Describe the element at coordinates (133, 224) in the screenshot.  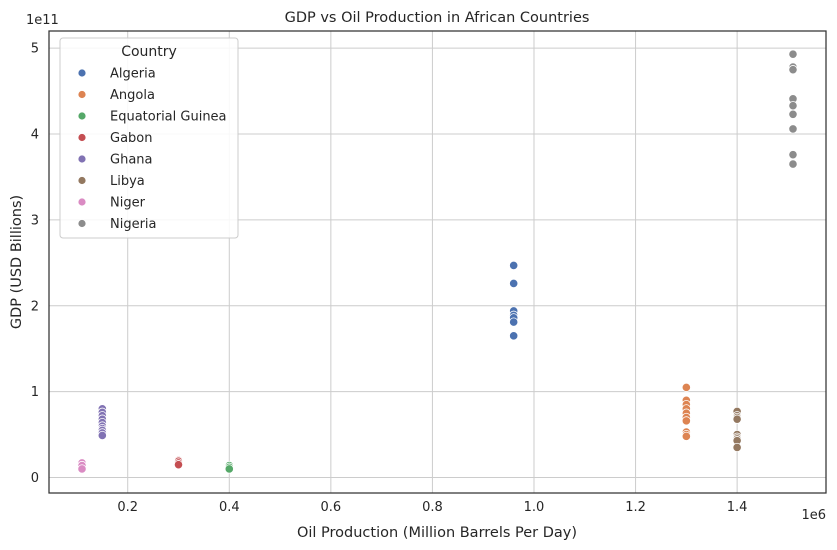
I see `legend-label-nigeria: Nigeria` at that location.